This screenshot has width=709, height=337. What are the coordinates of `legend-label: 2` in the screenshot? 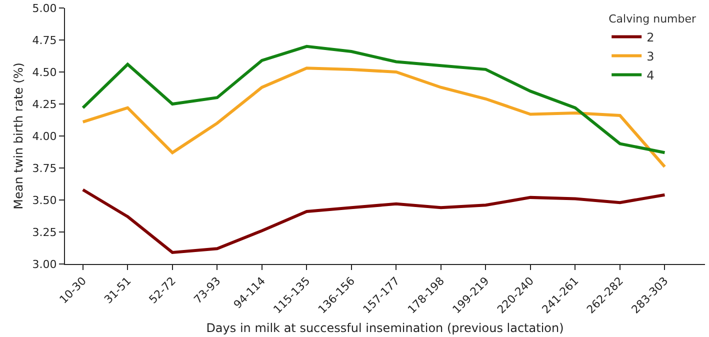 It's located at (650, 37).